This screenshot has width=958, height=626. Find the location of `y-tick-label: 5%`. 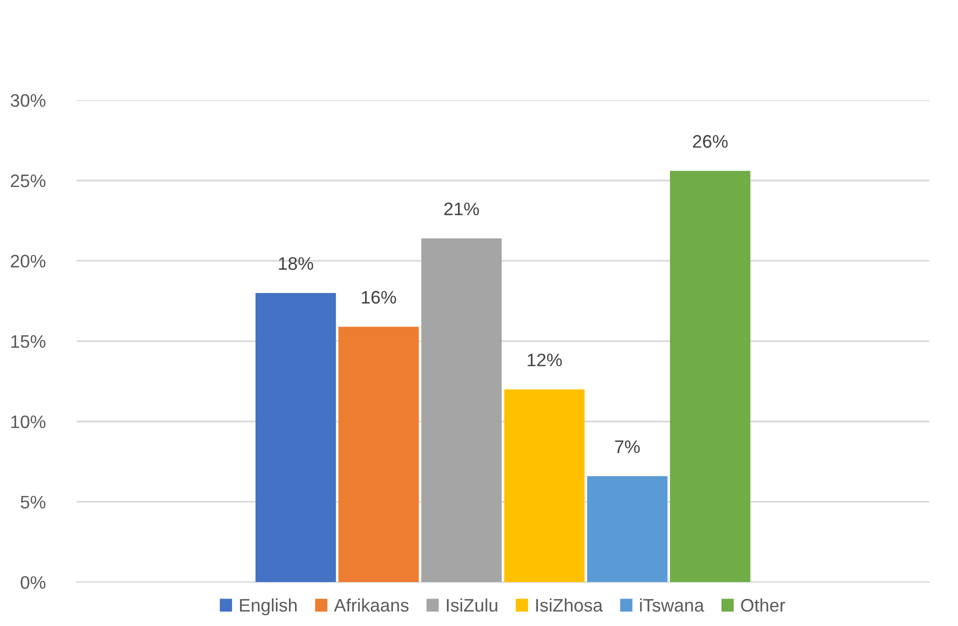

y-tick-label: 5% is located at coordinates (33, 502).